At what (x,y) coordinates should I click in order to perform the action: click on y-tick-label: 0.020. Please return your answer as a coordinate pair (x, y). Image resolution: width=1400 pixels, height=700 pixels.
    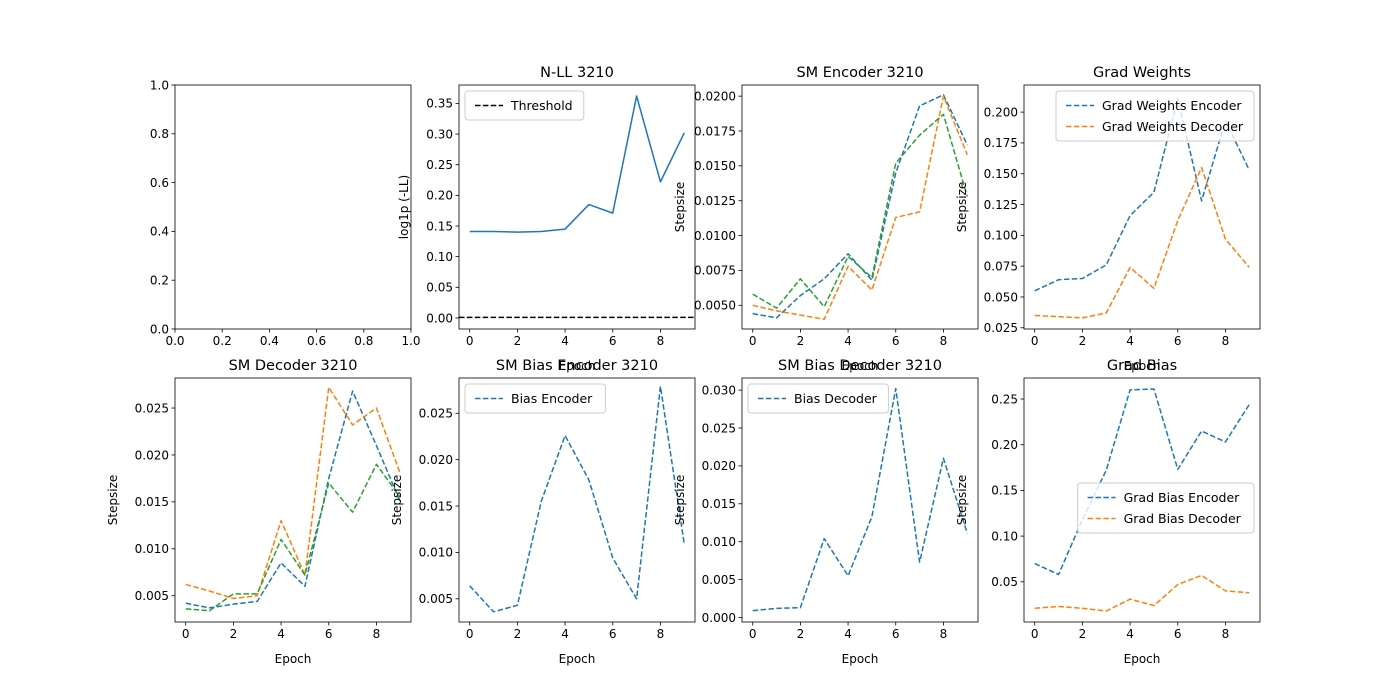
    Looking at the image, I should click on (719, 466).